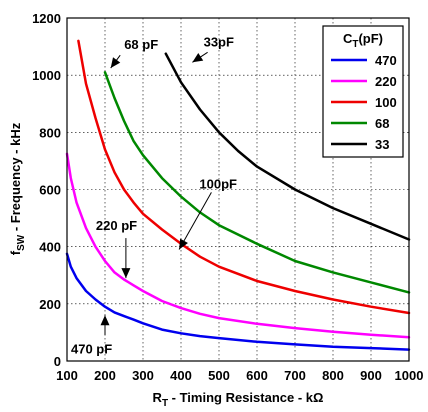 The width and height of the screenshot is (428, 412). I want to click on y-tick-label: 0, so click(57, 361).